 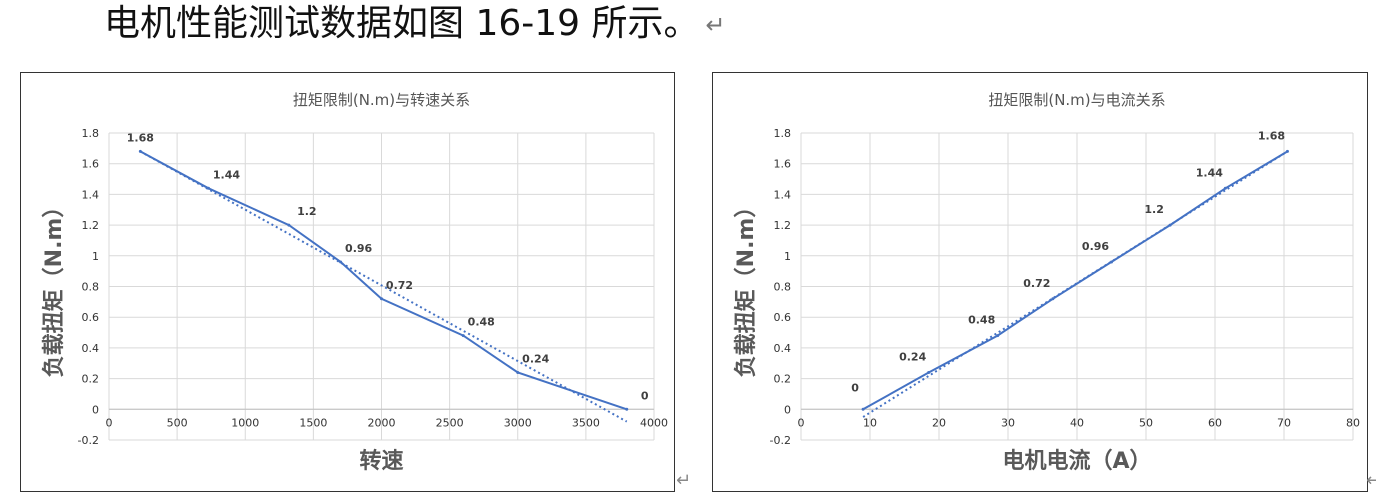 What do you see at coordinates (381, 461) in the screenshot?
I see `x-axis-title: 转速` at bounding box center [381, 461].